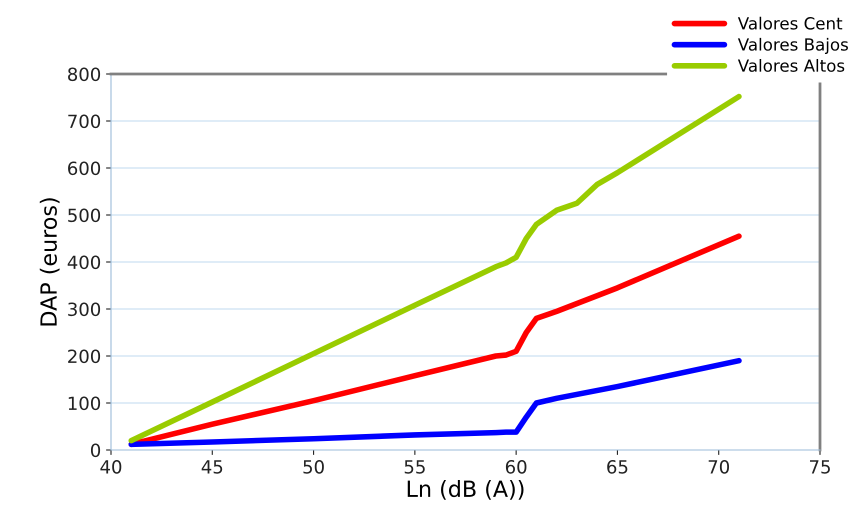 Image resolution: width=850 pixels, height=518 pixels. What do you see at coordinates (95, 450) in the screenshot?
I see `y-tick-label: 0` at bounding box center [95, 450].